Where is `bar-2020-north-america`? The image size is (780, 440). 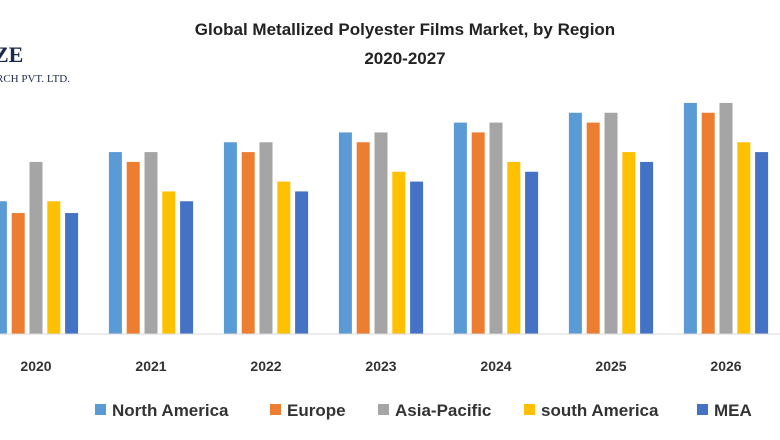
bar-2020-north-america is located at coordinates (3, 267).